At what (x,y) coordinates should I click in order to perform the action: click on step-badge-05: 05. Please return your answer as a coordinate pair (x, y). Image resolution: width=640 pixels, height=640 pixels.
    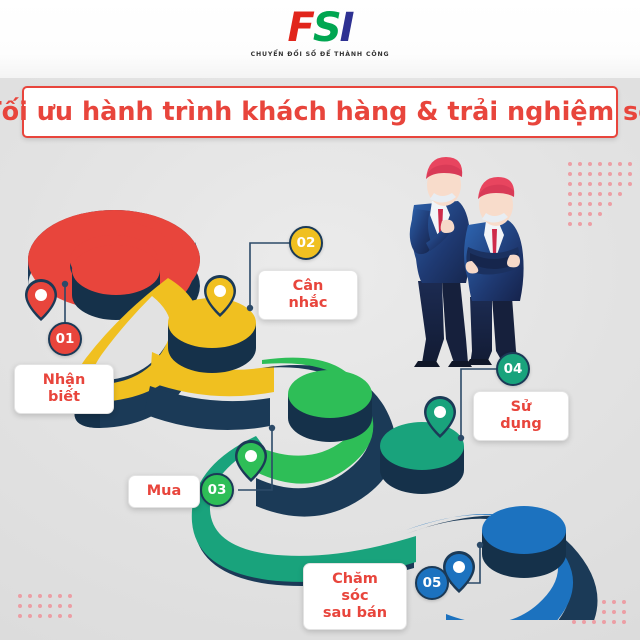
    Looking at the image, I should click on (432, 583).